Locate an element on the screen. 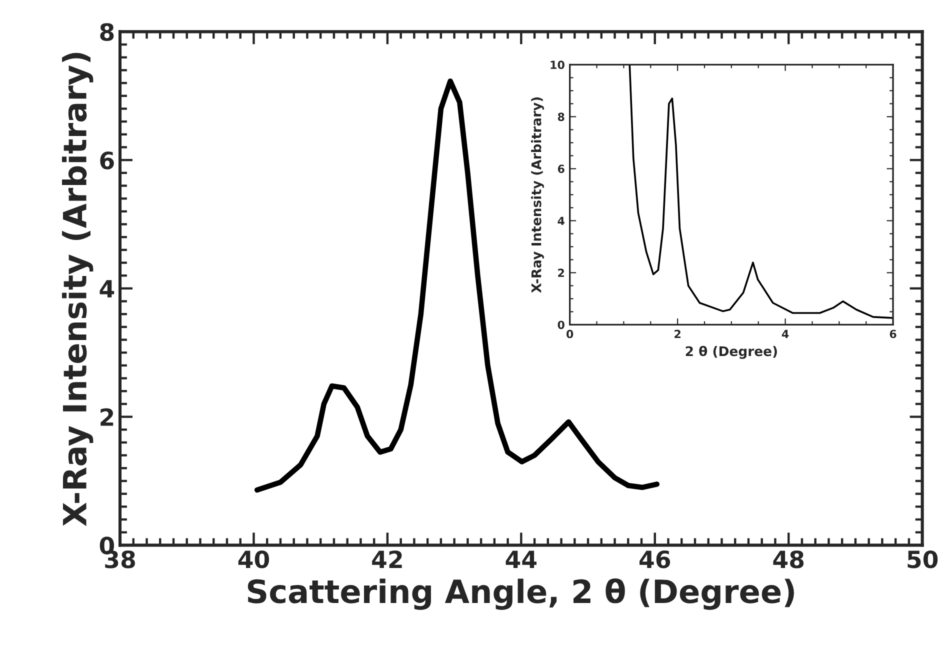  x-tick-label: 0 is located at coordinates (570, 334).